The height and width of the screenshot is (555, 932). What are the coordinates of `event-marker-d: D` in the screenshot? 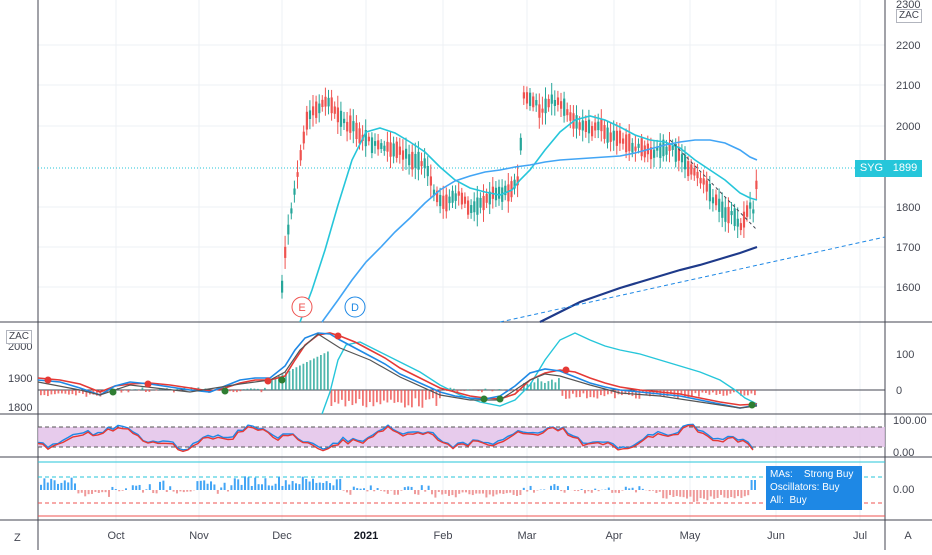 It's located at (355, 307).